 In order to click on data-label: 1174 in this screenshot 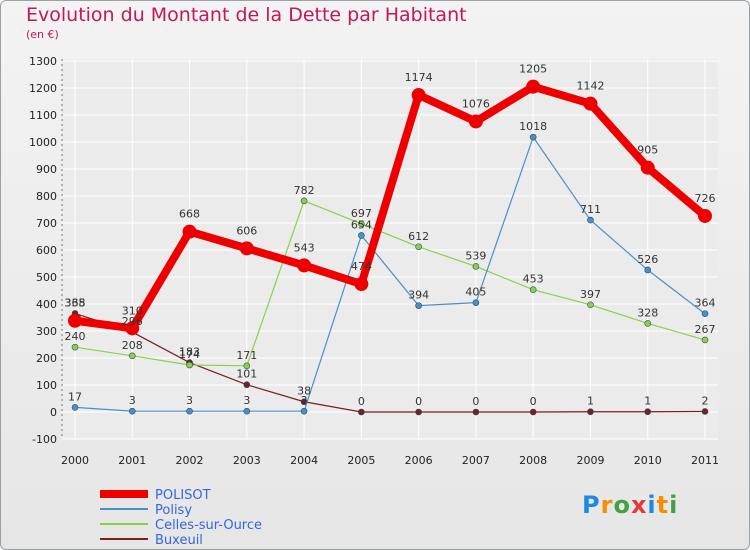, I will do `click(419, 77)`.